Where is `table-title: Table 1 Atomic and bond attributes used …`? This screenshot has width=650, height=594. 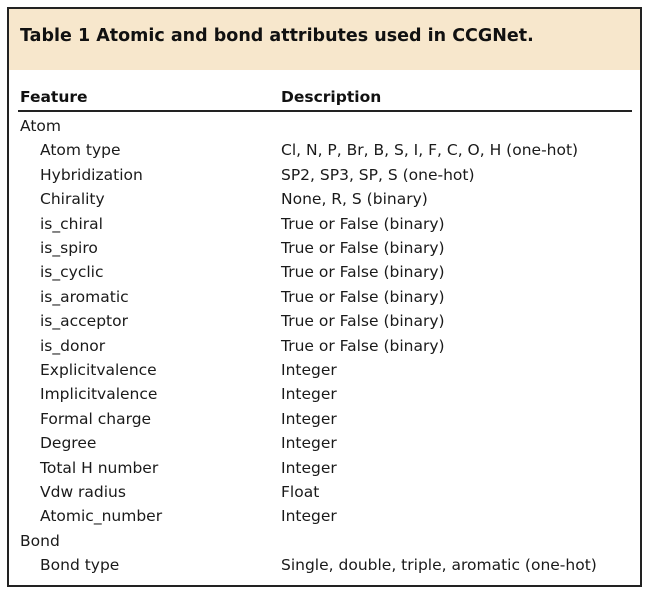
table-title: Table 1 Atomic and bond attributes used … is located at coordinates (277, 36).